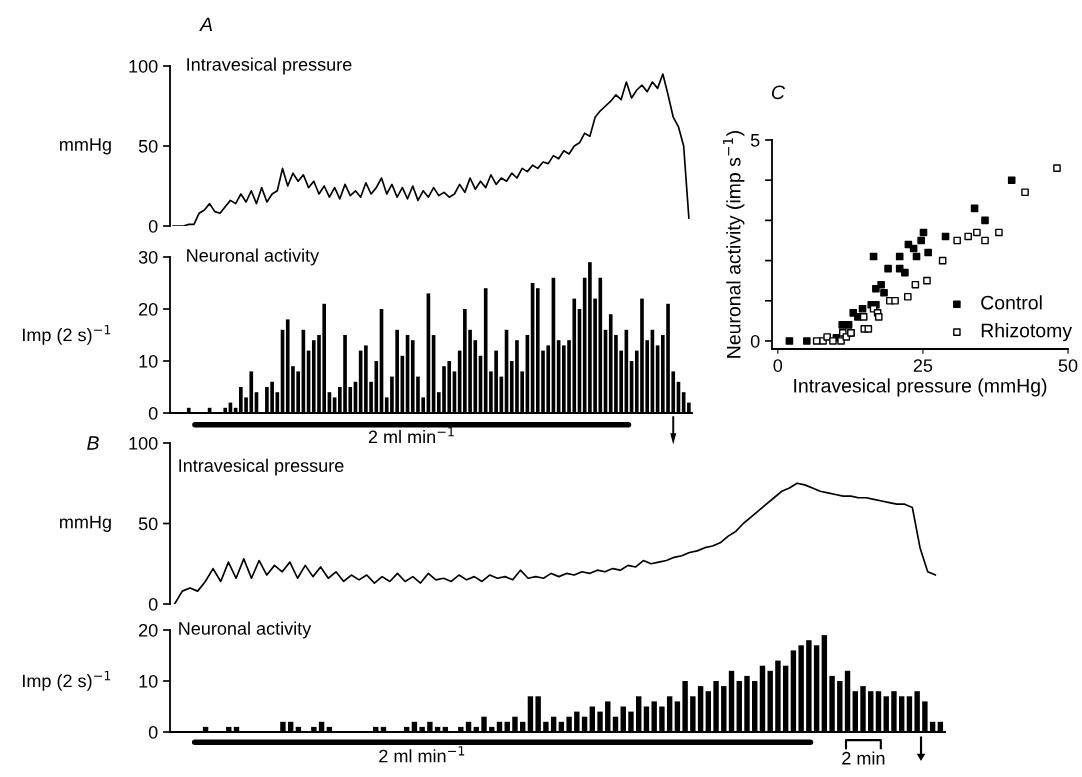  Describe the element at coordinates (734, 244) in the screenshot. I see `y-axis-title: Neuronal activity (imp s$^{−1}$)` at that location.